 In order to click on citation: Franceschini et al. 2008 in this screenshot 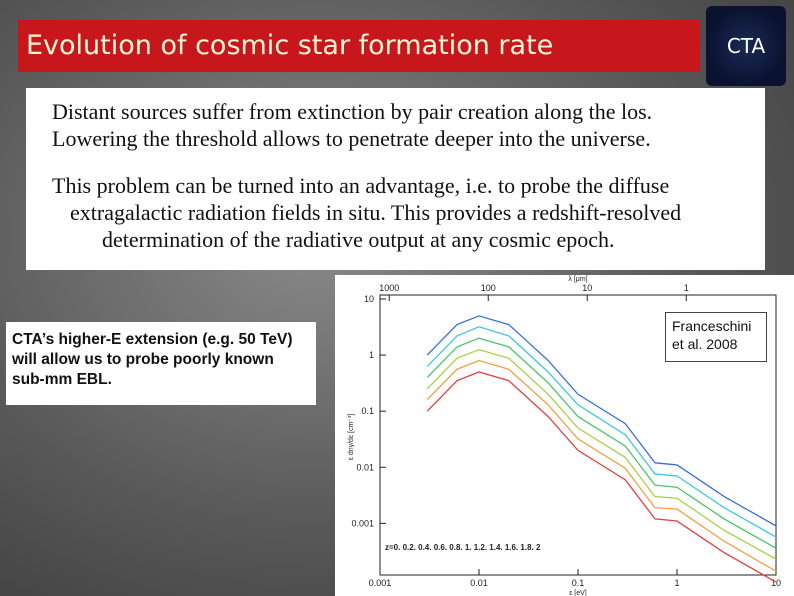, I will do `click(716, 337)`.